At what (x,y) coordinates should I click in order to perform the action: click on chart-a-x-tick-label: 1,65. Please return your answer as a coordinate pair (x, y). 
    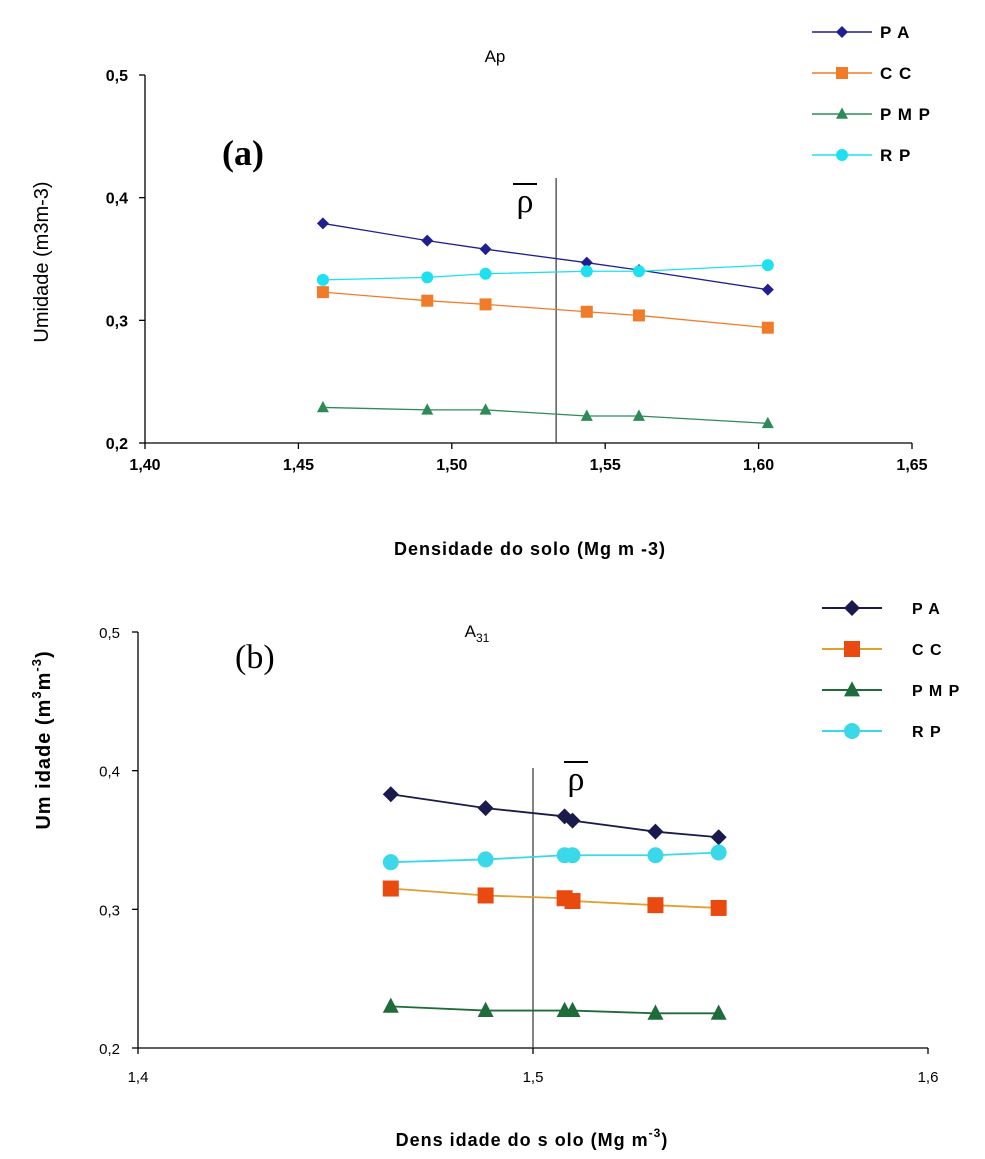
    Looking at the image, I should click on (911, 465).